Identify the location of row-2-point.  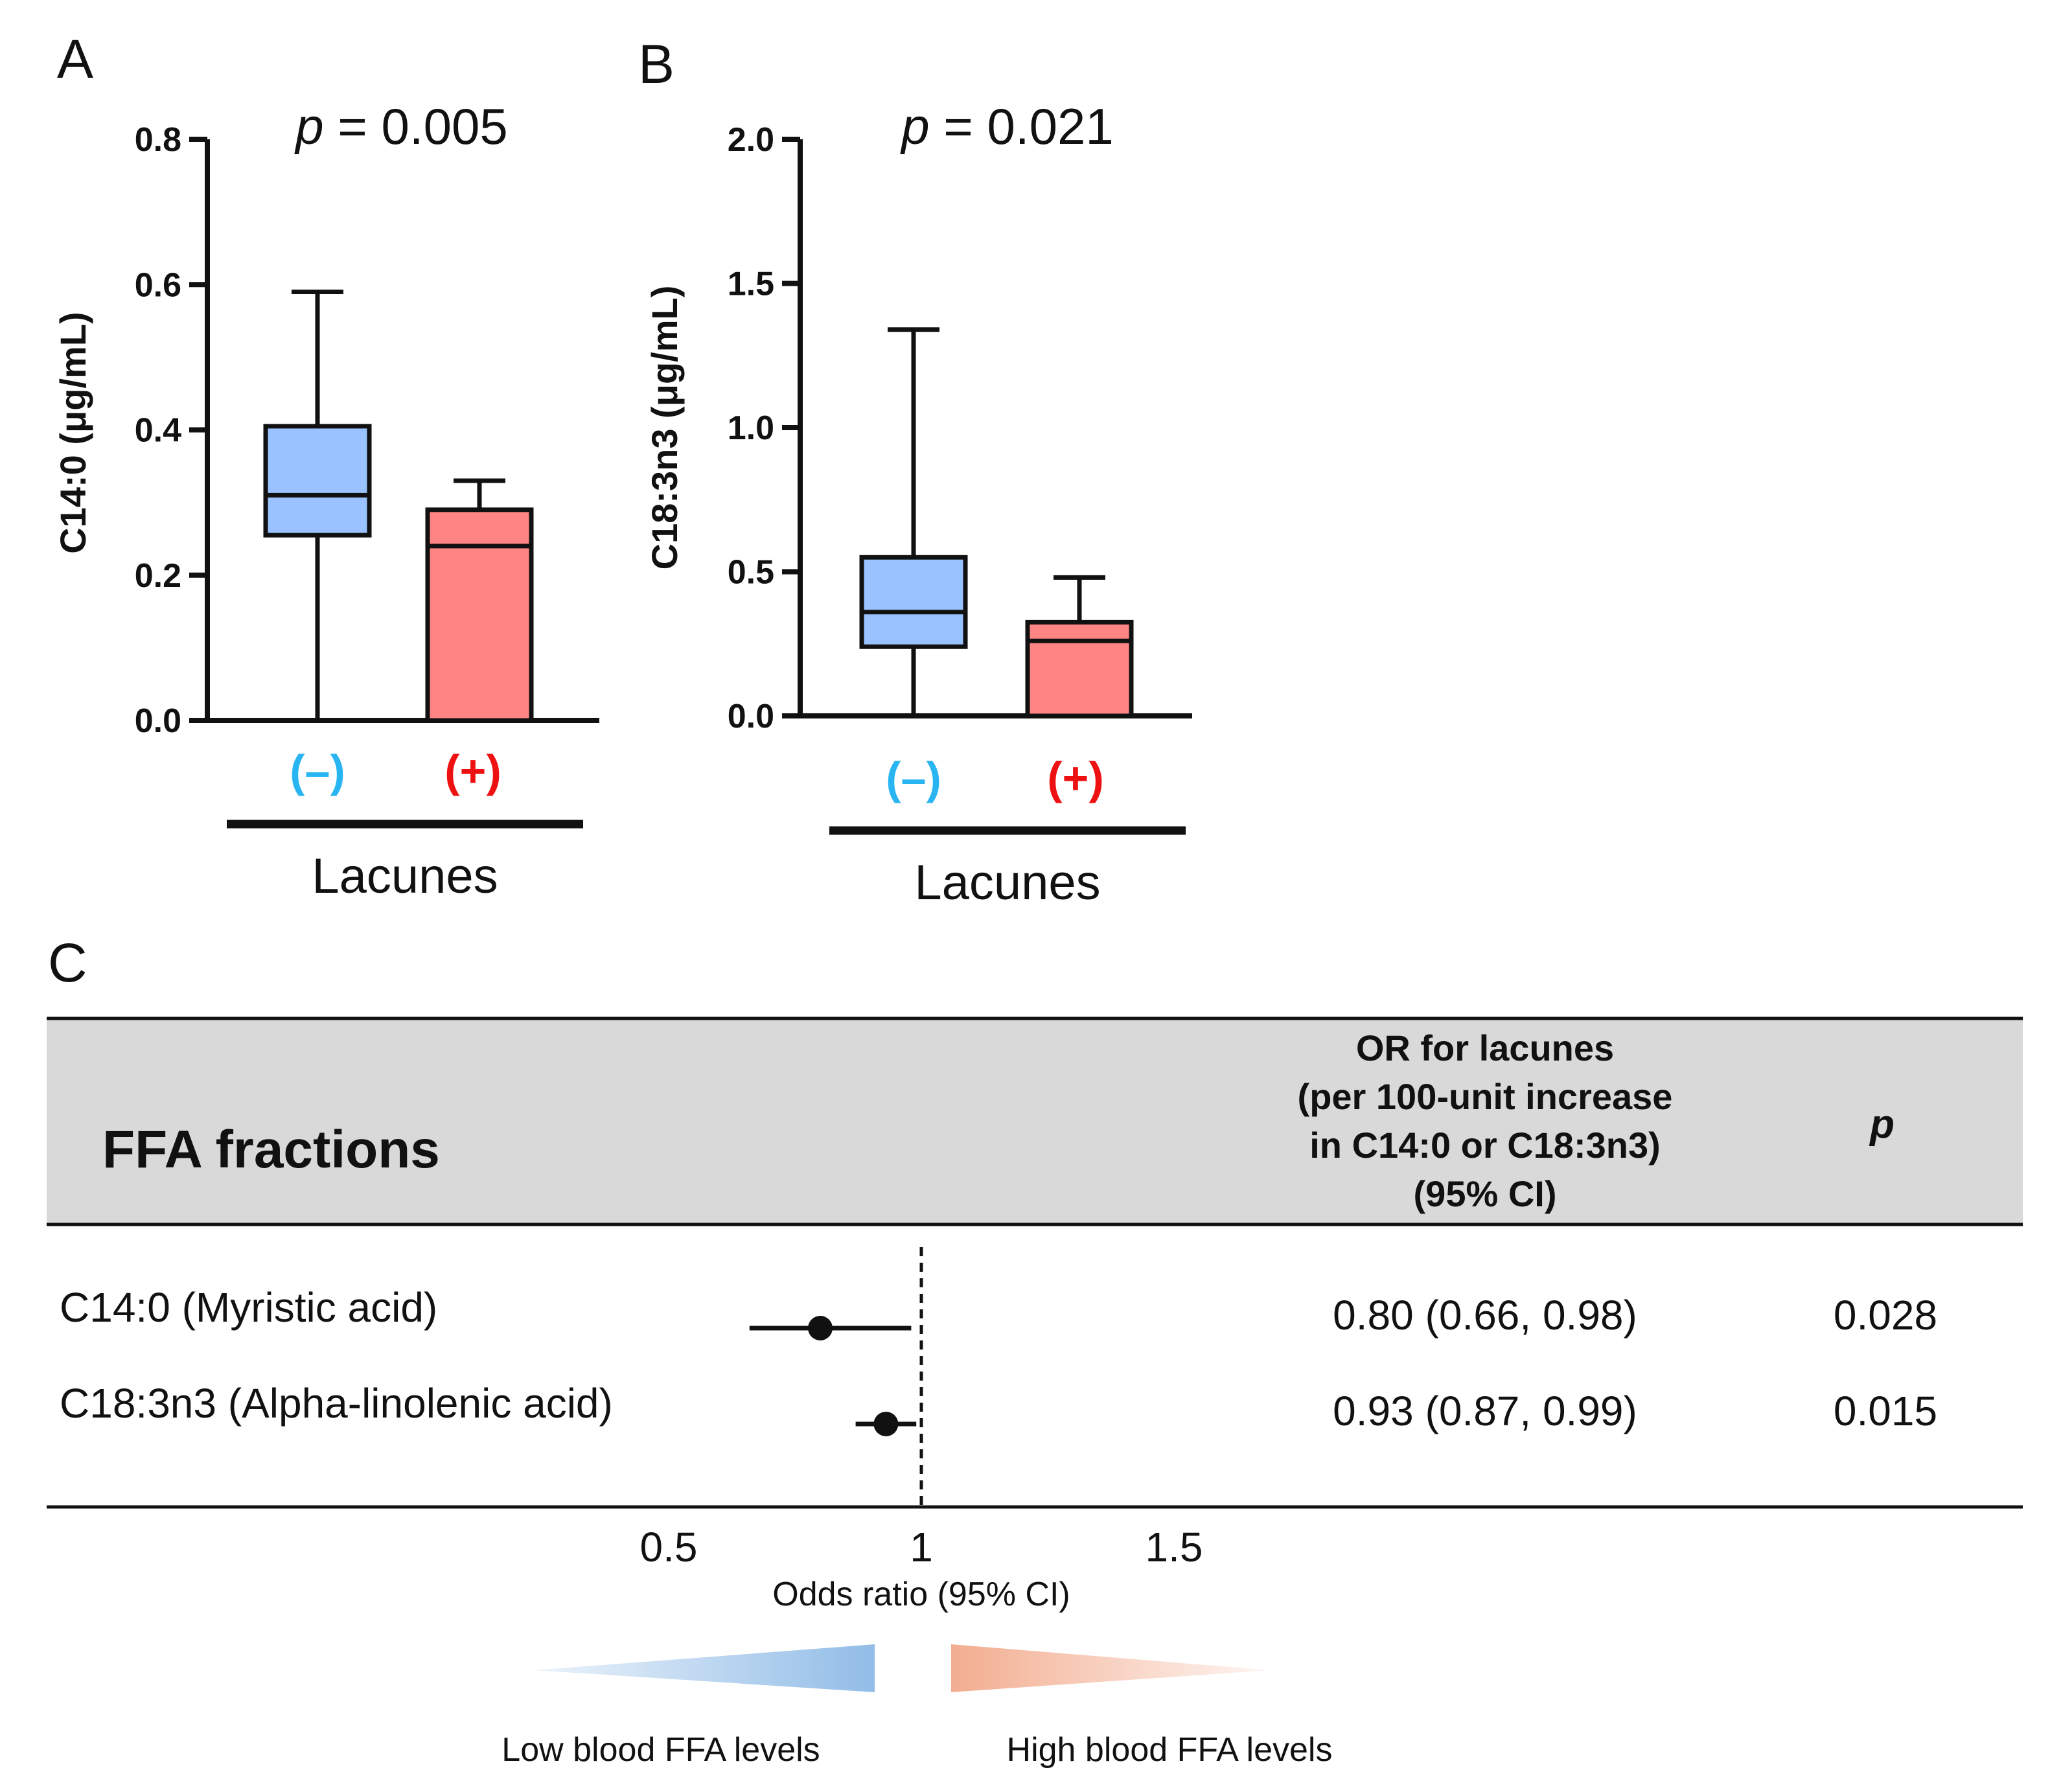
(886, 1424).